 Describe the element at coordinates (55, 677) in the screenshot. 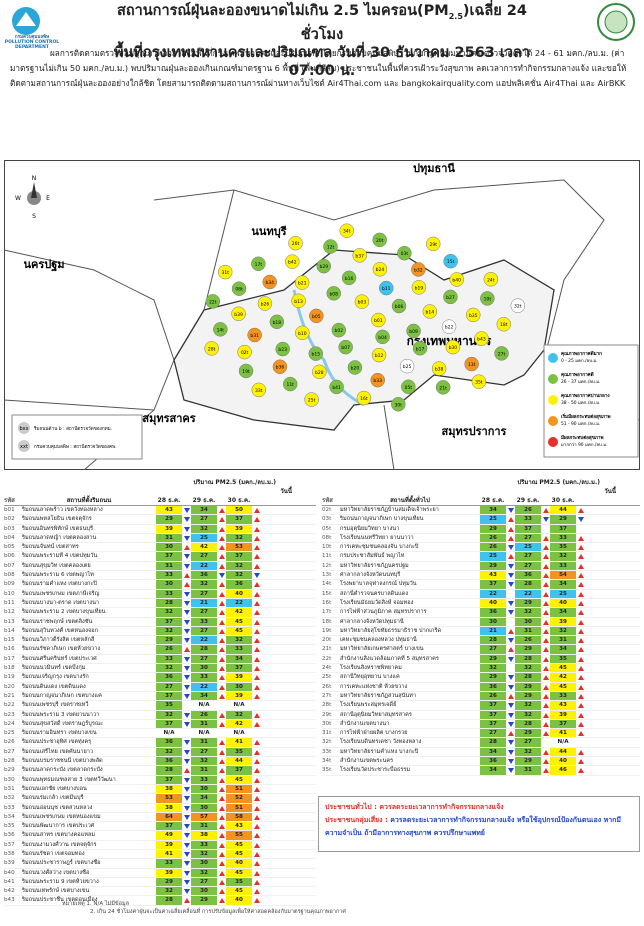

I see `station-name: ริมถนนเจริญกรุง เขตบางรัก` at that location.